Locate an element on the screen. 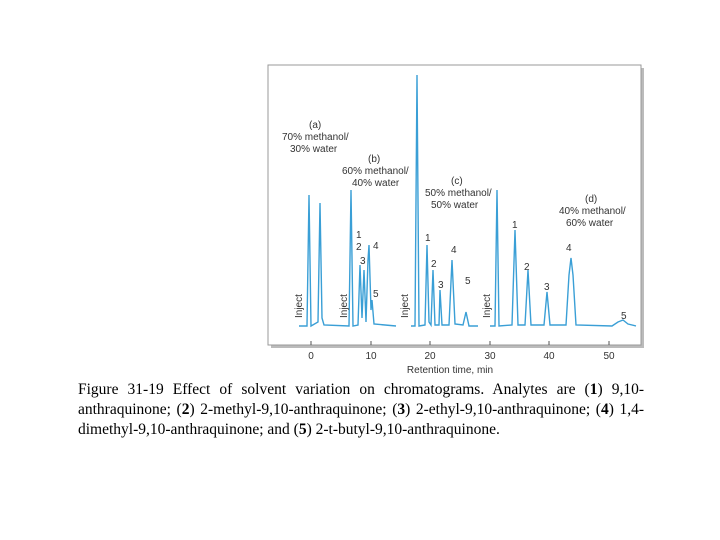 The width and height of the screenshot is (720, 540). panel-label: (a) is located at coordinates (315, 125).